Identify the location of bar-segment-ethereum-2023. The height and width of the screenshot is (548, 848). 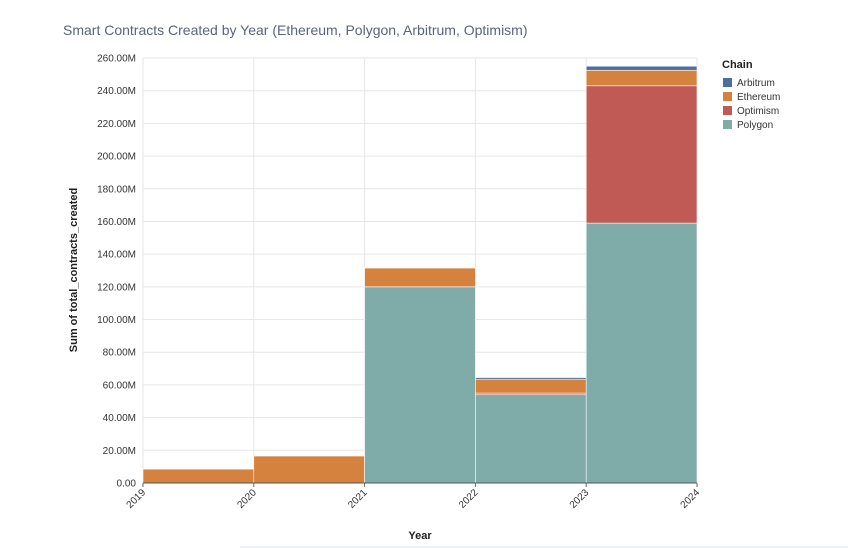
(641, 78).